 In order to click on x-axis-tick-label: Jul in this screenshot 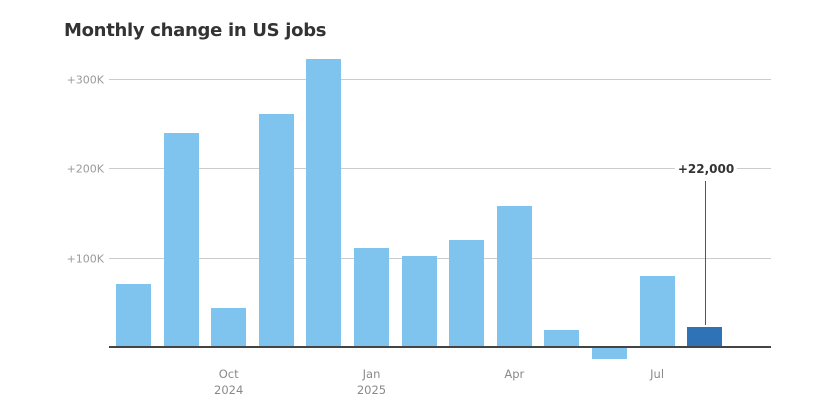, I will do `click(657, 374)`.